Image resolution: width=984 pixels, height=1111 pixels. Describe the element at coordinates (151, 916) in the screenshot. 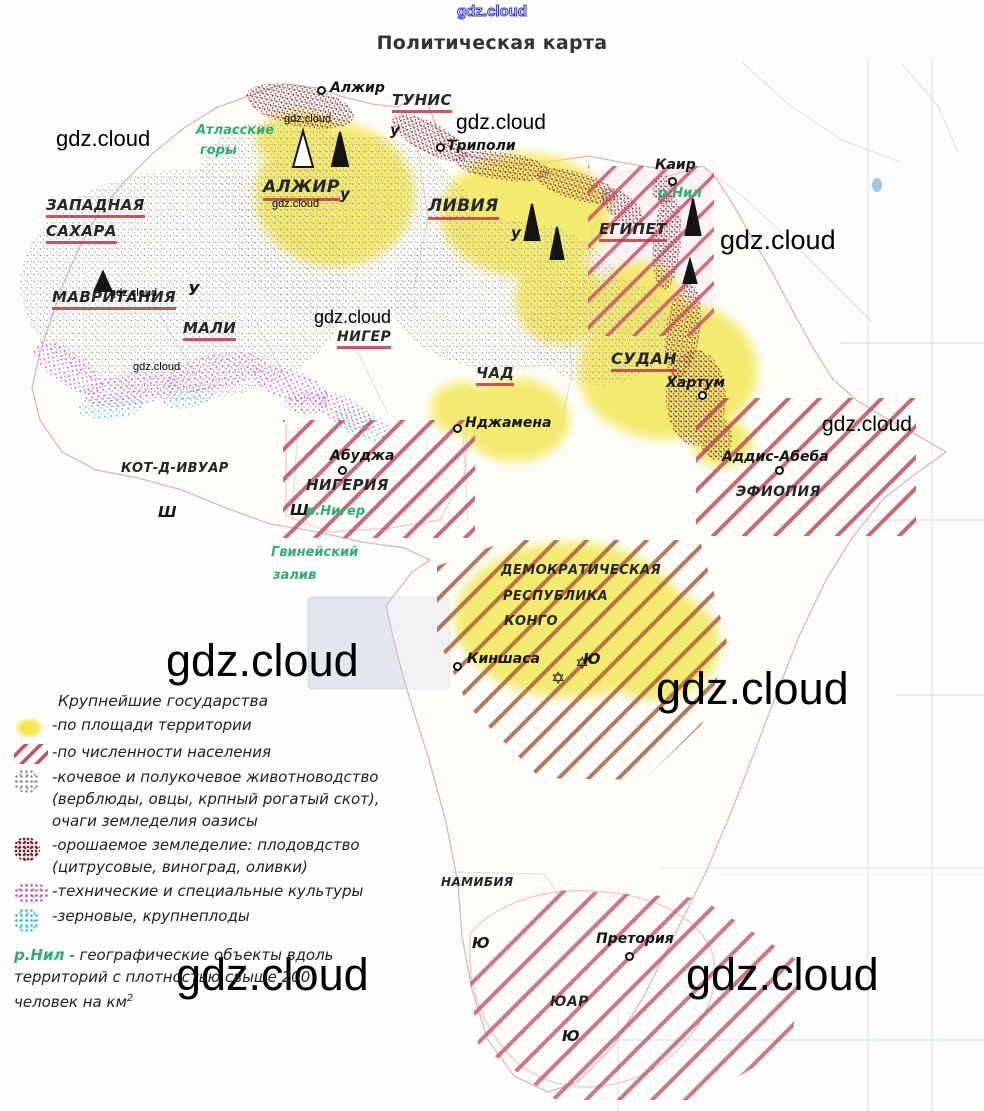

I see `legend-label: -зерновые, крупнеплоды` at that location.